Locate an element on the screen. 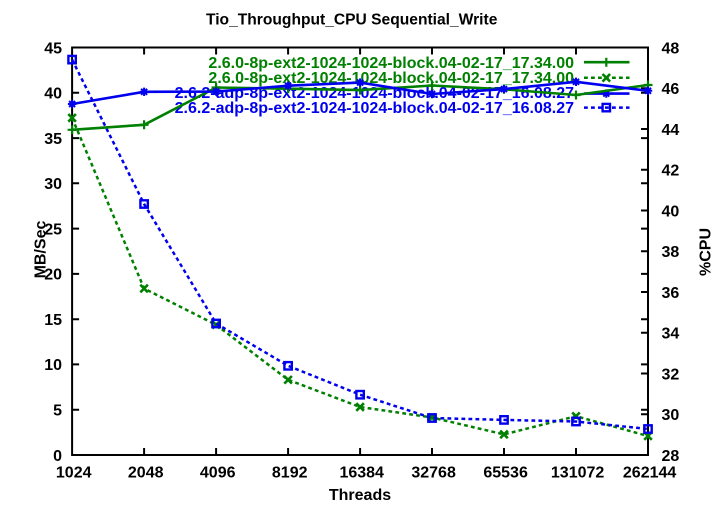 The width and height of the screenshot is (720, 509). svg-text: 131072 is located at coordinates (577, 473).